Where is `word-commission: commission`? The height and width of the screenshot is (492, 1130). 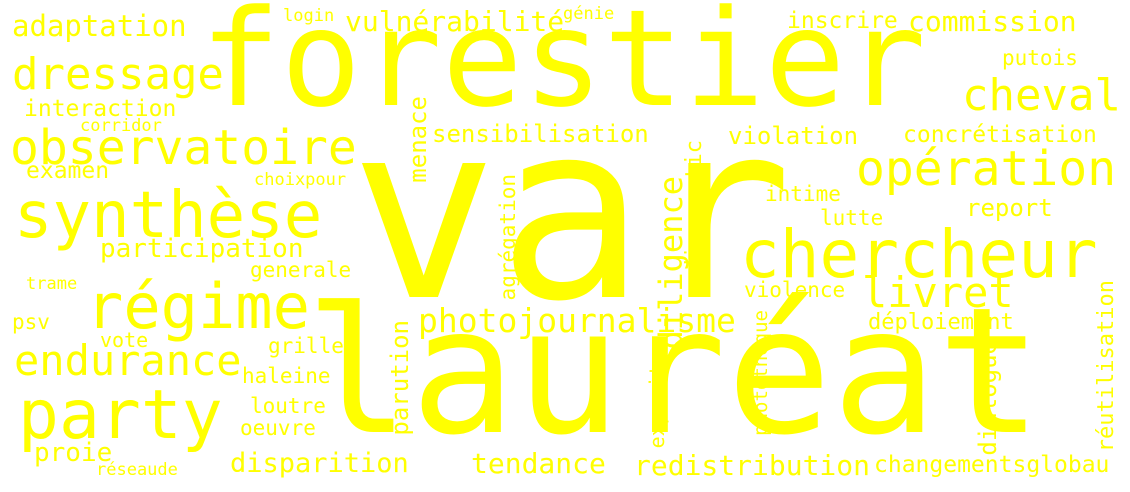 word-commission: commission is located at coordinates (992, 22).